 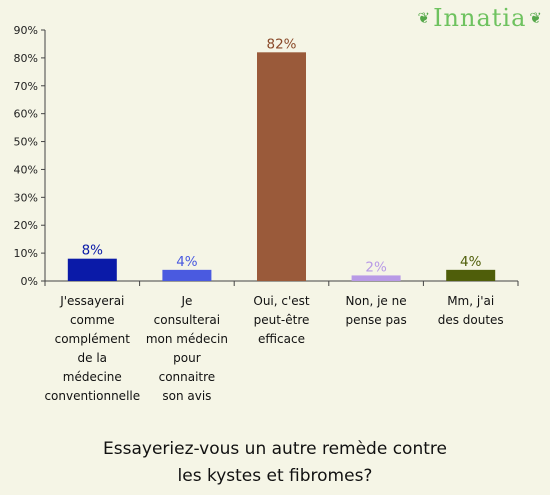 What do you see at coordinates (471, 310) in the screenshot?
I see `x-tick-label: Mm, j'ai des doutes` at bounding box center [471, 310].